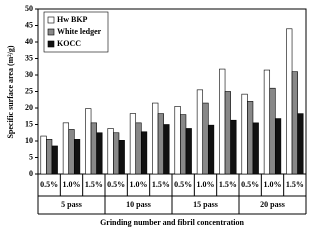 The height and width of the screenshot is (240, 320). I want to click on y-tick-label: 40, so click(29, 41).